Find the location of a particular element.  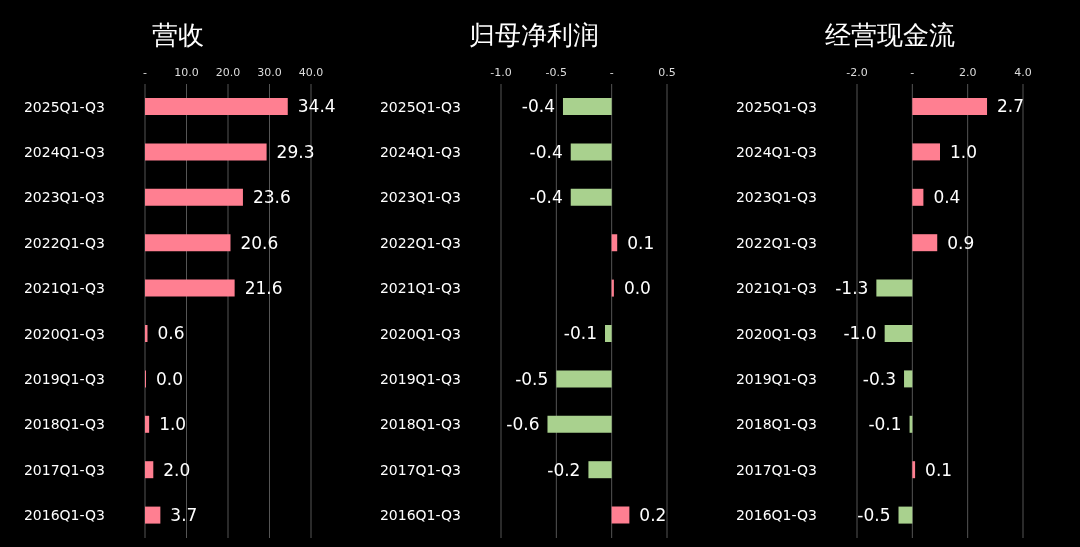

chart-title: 归母净利润 is located at coordinates (534, 35).